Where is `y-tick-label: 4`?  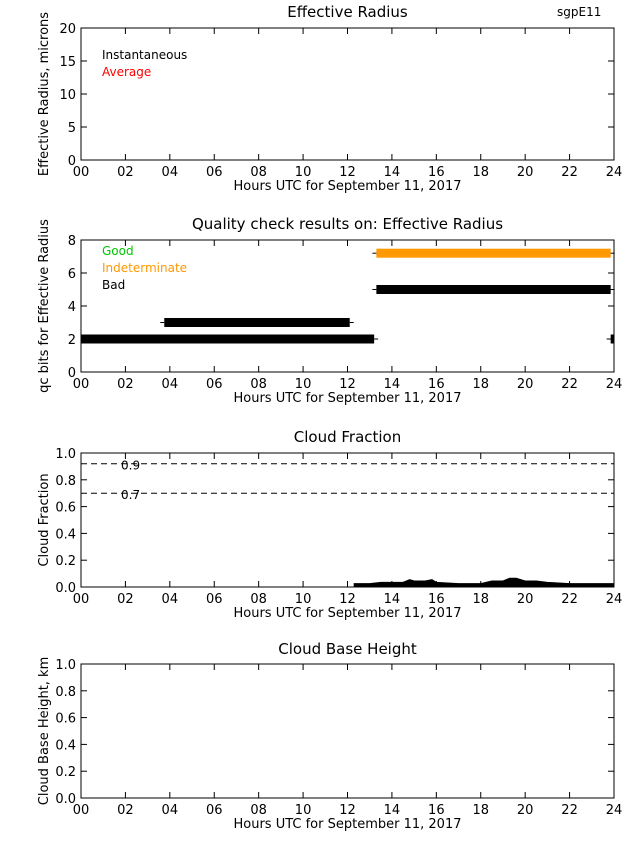 y-tick-label: 4 is located at coordinates (72, 307).